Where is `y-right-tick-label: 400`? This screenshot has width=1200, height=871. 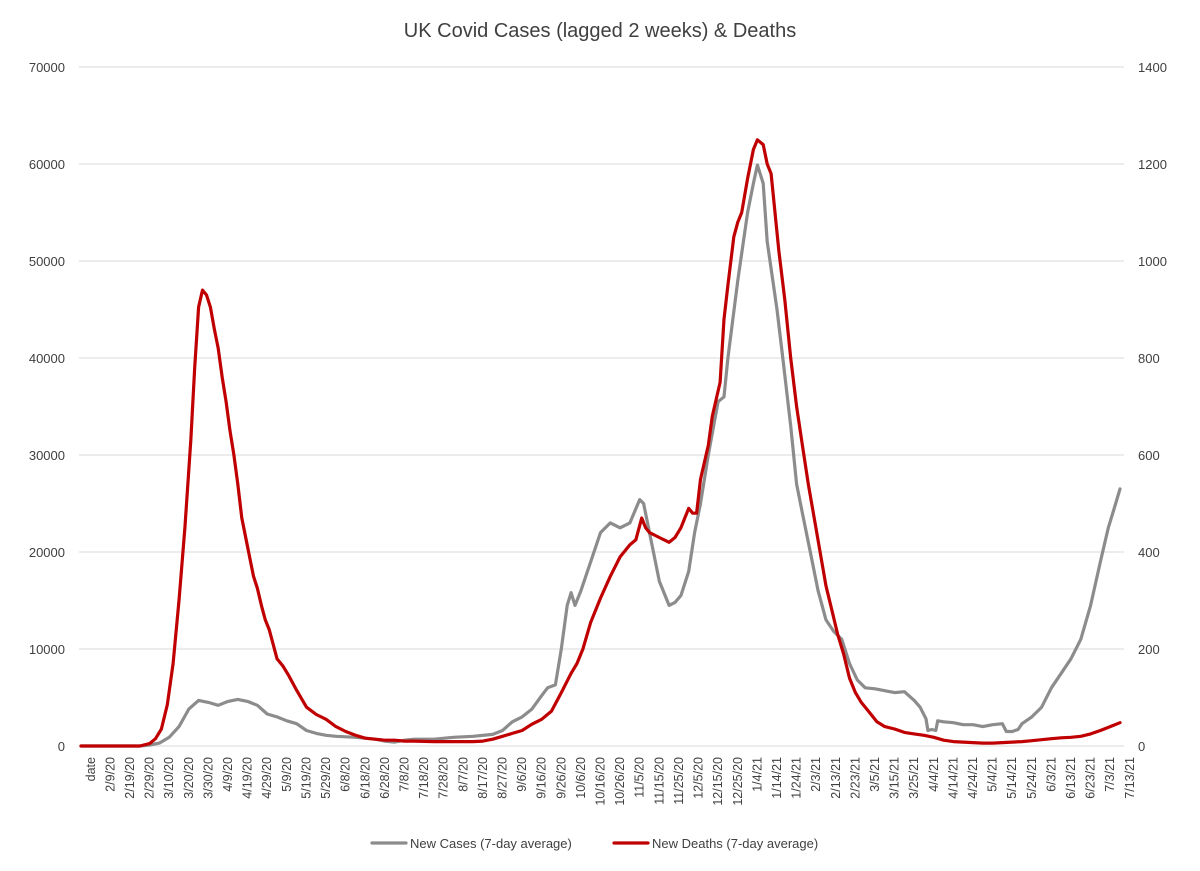 y-right-tick-label: 400 is located at coordinates (1149, 552).